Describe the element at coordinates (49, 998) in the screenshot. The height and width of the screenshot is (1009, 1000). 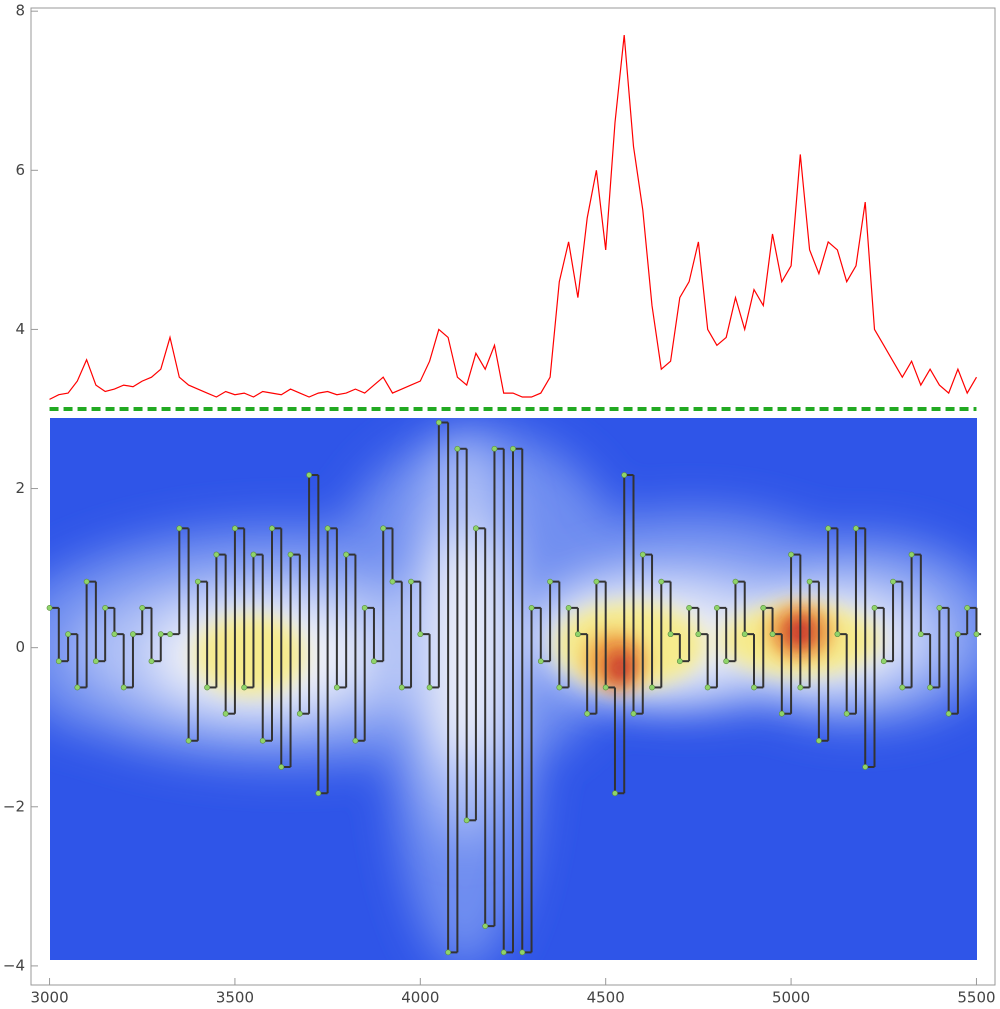
I see `x-tick-label: 3000` at that location.